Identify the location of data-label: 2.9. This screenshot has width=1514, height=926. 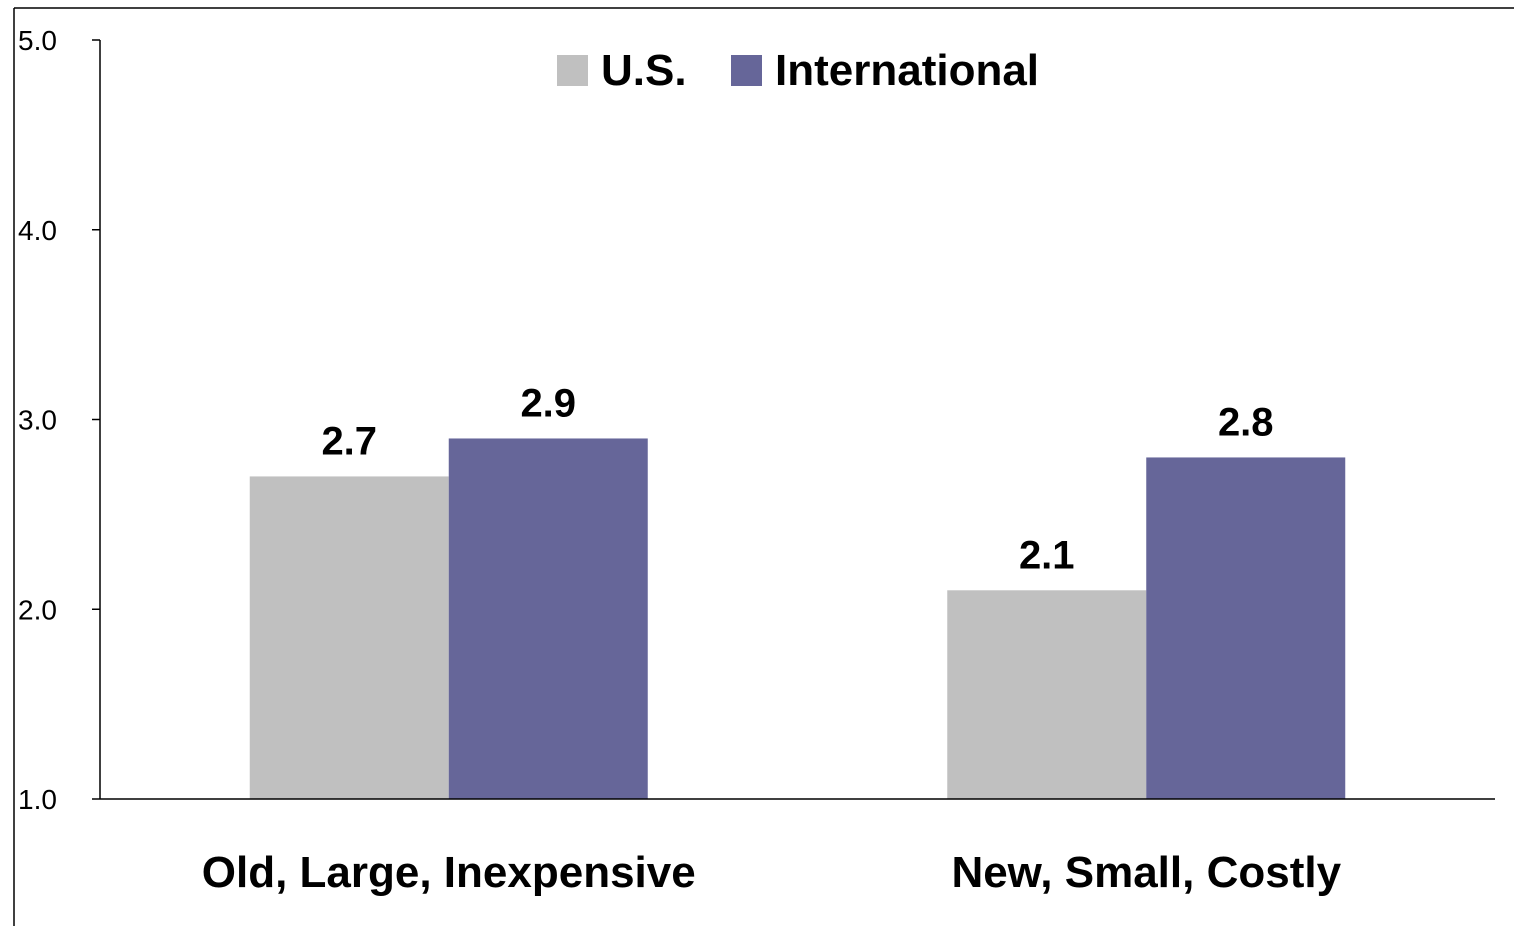
(548, 403).